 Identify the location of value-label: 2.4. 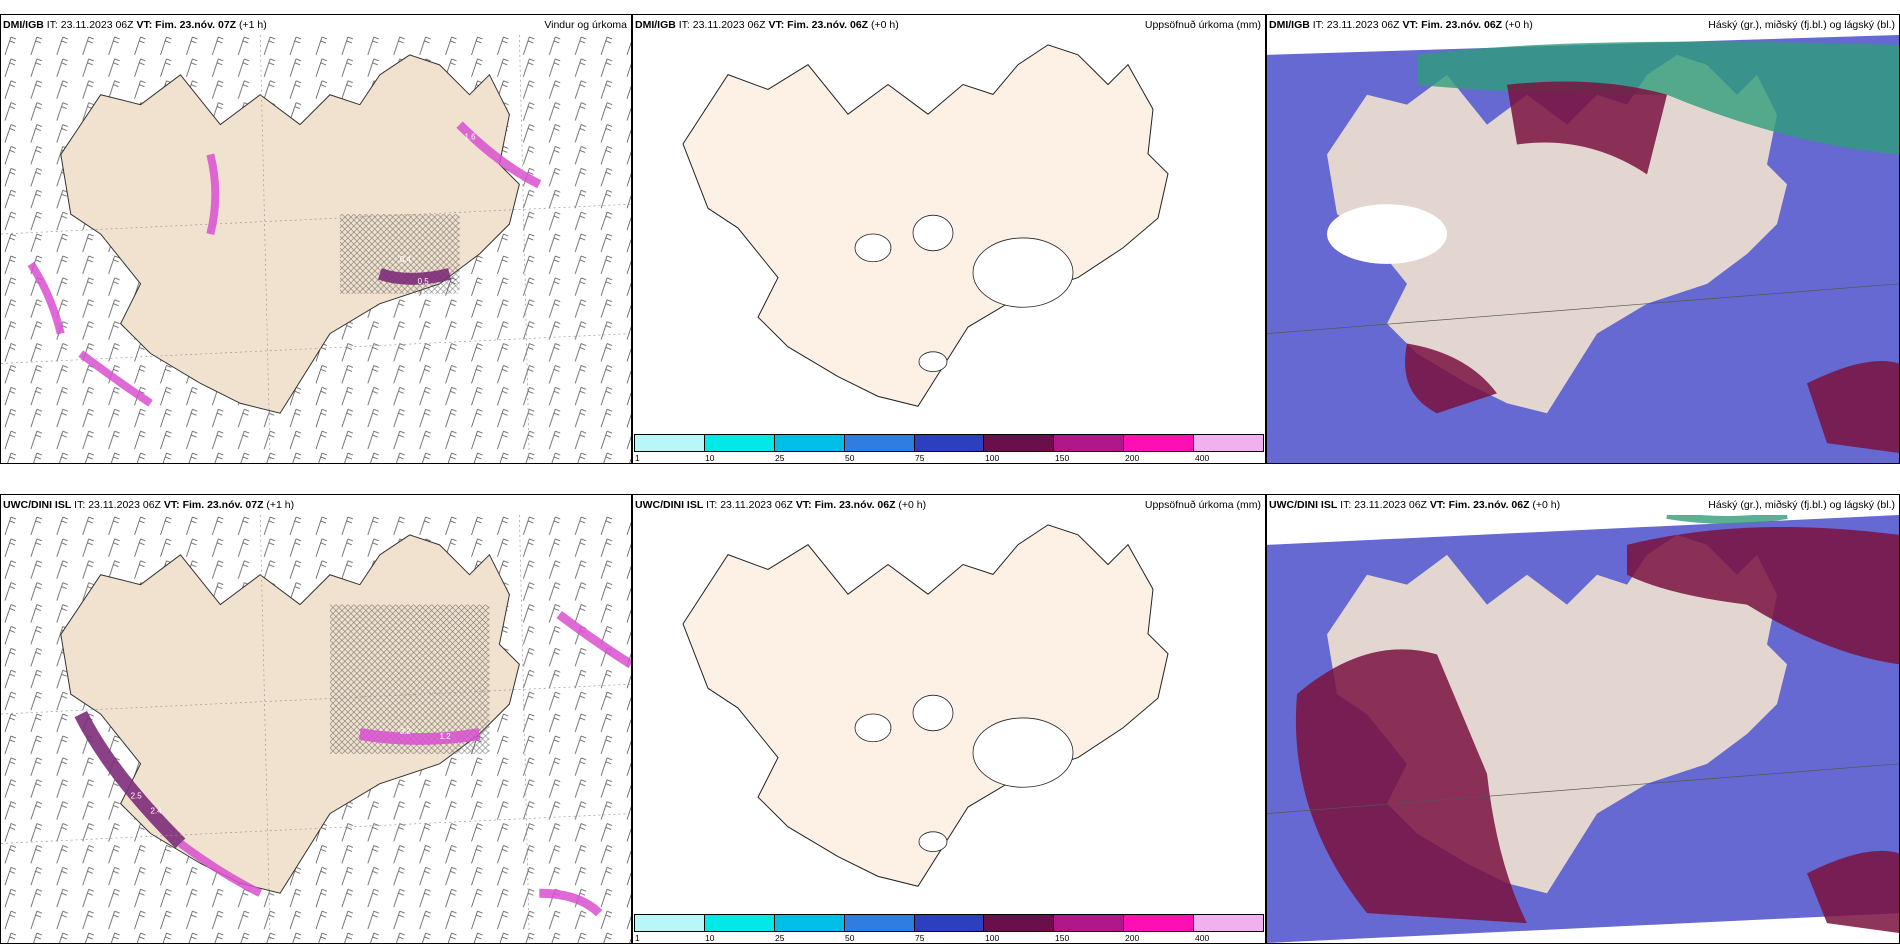
(157, 811).